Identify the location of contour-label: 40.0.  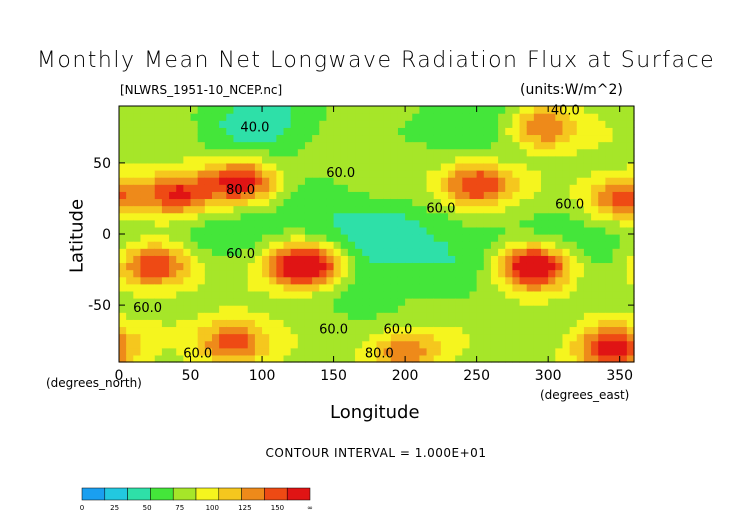
(254, 128).